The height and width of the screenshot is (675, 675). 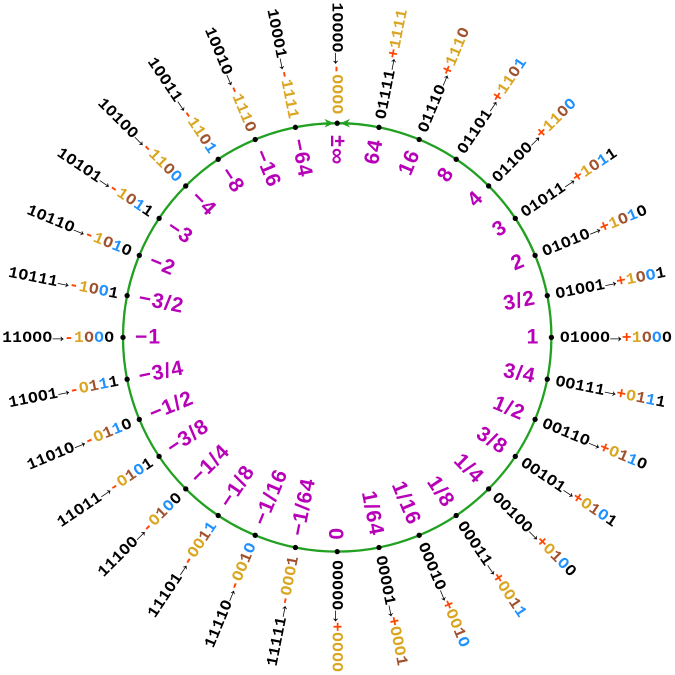 I want to click on svg-text: 3, so click(x=499, y=228).